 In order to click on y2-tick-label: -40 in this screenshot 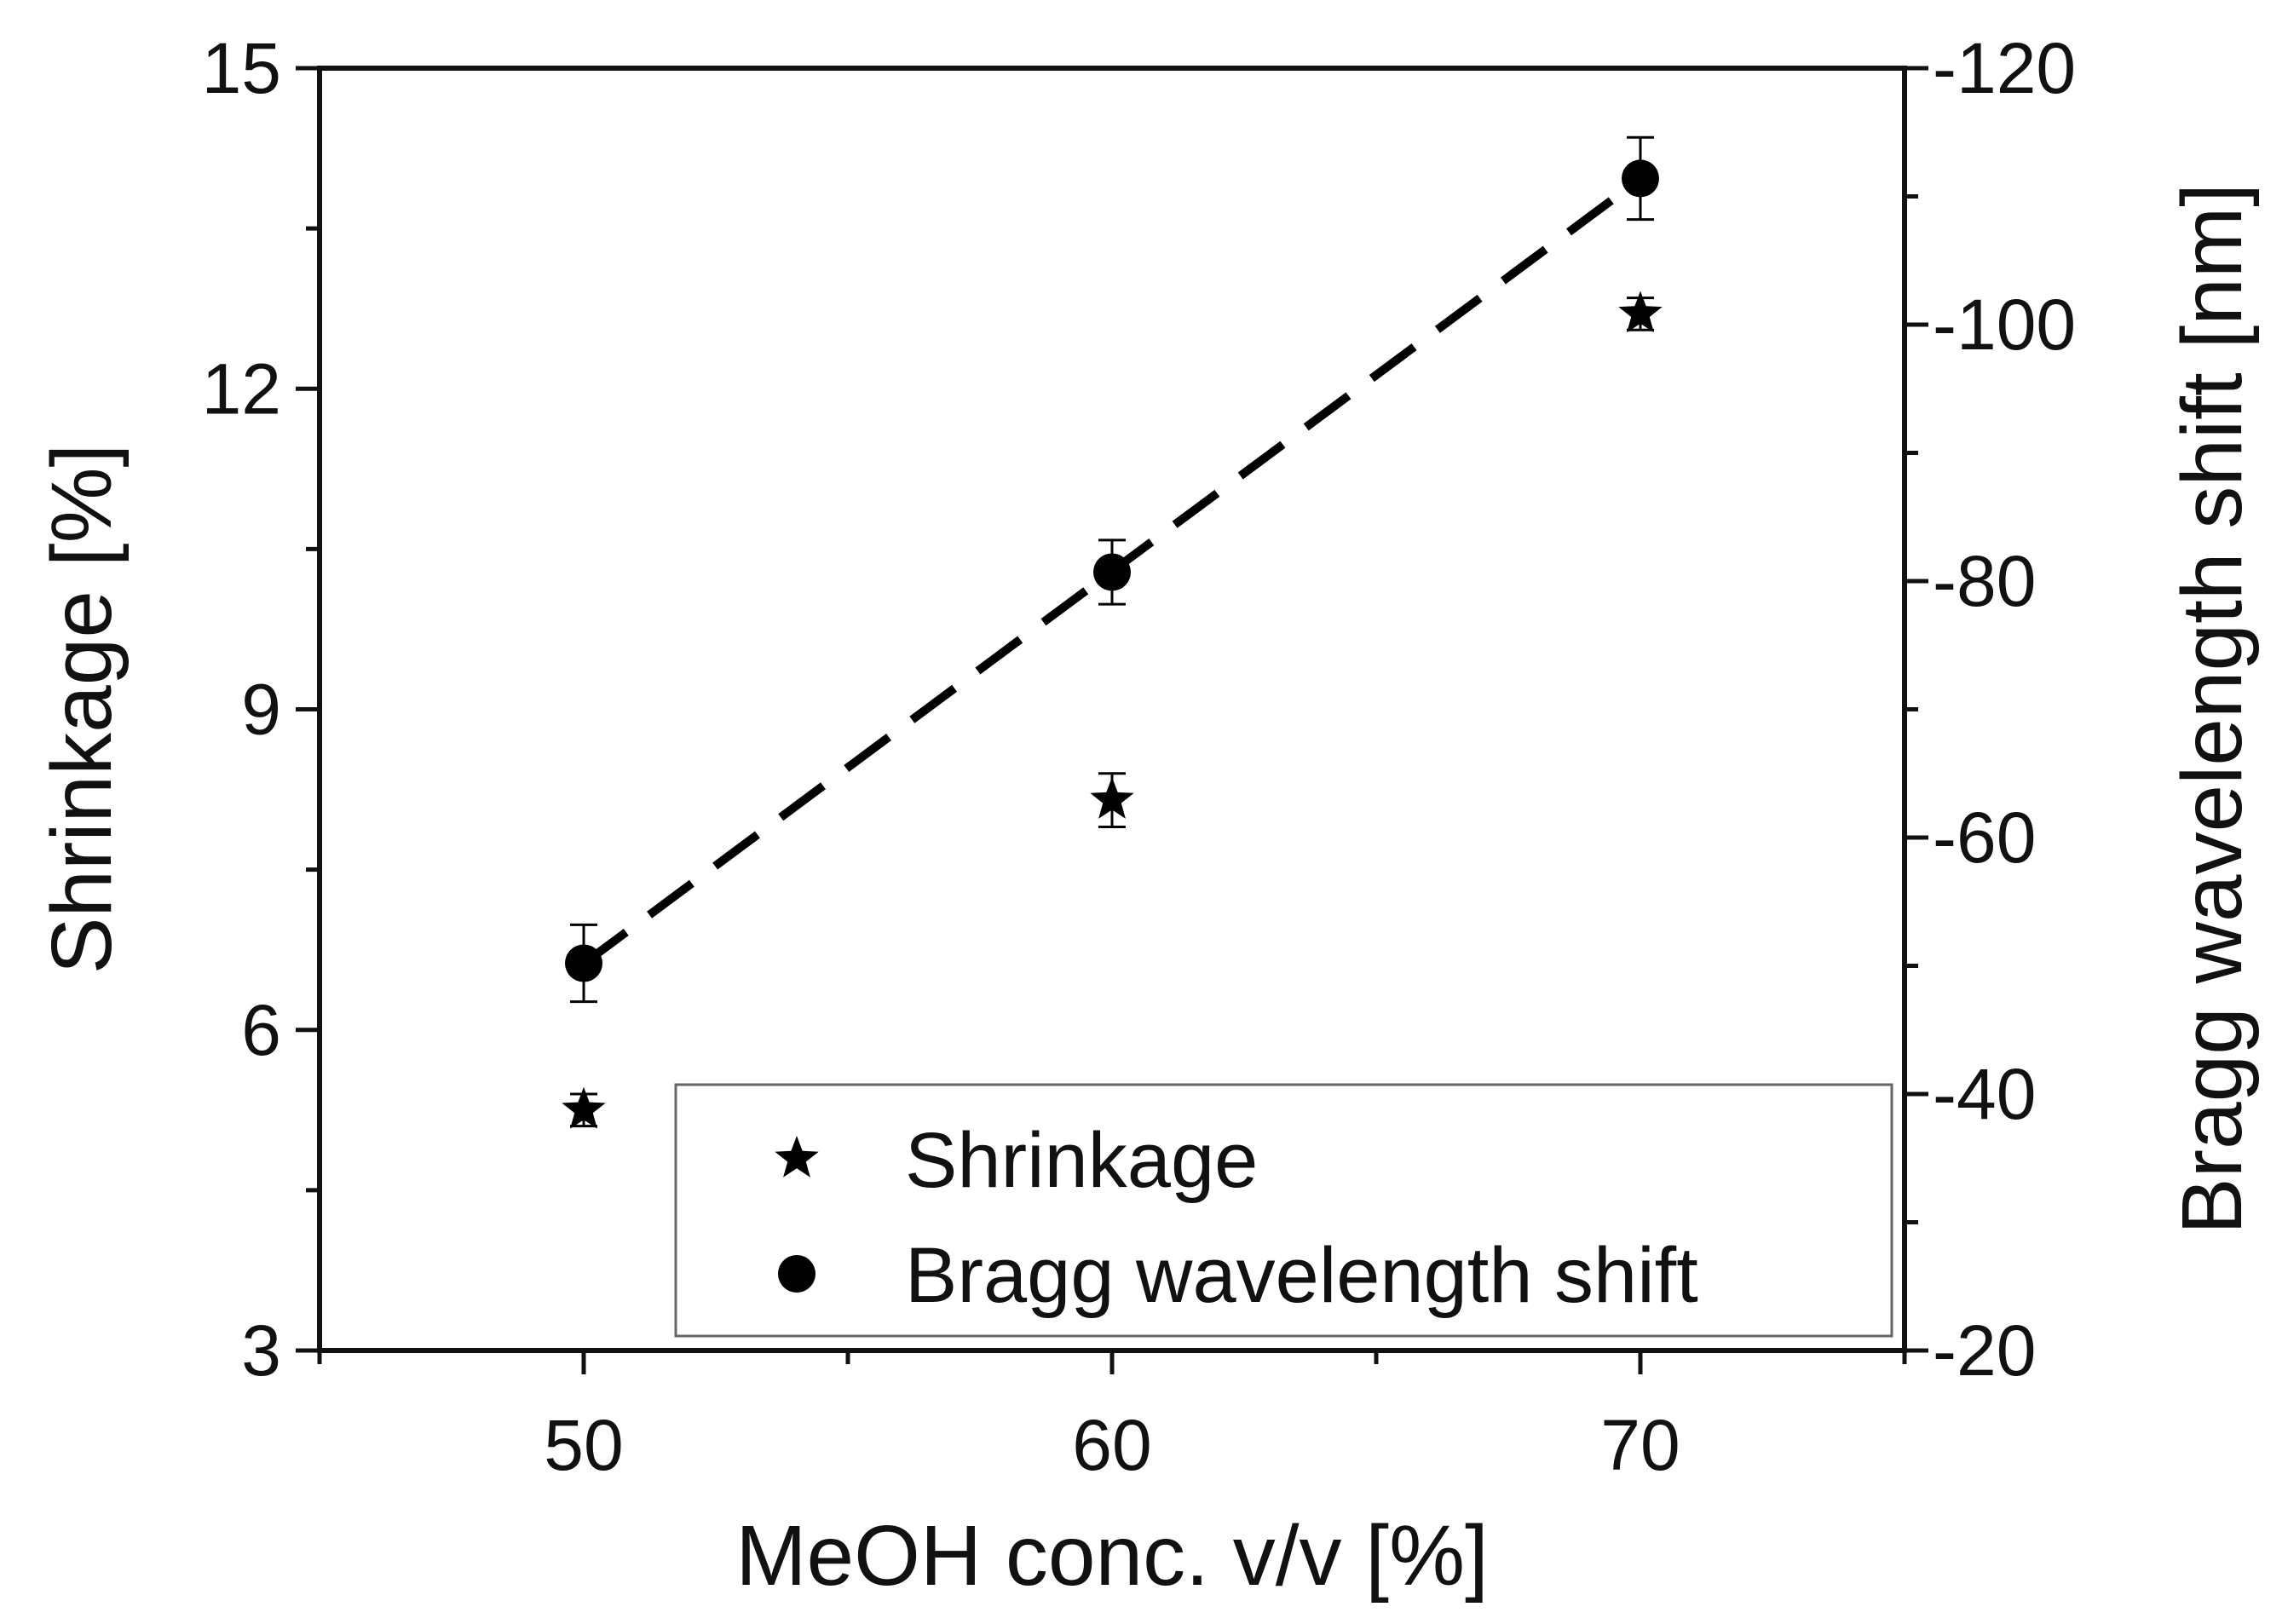, I will do `click(1984, 1094)`.